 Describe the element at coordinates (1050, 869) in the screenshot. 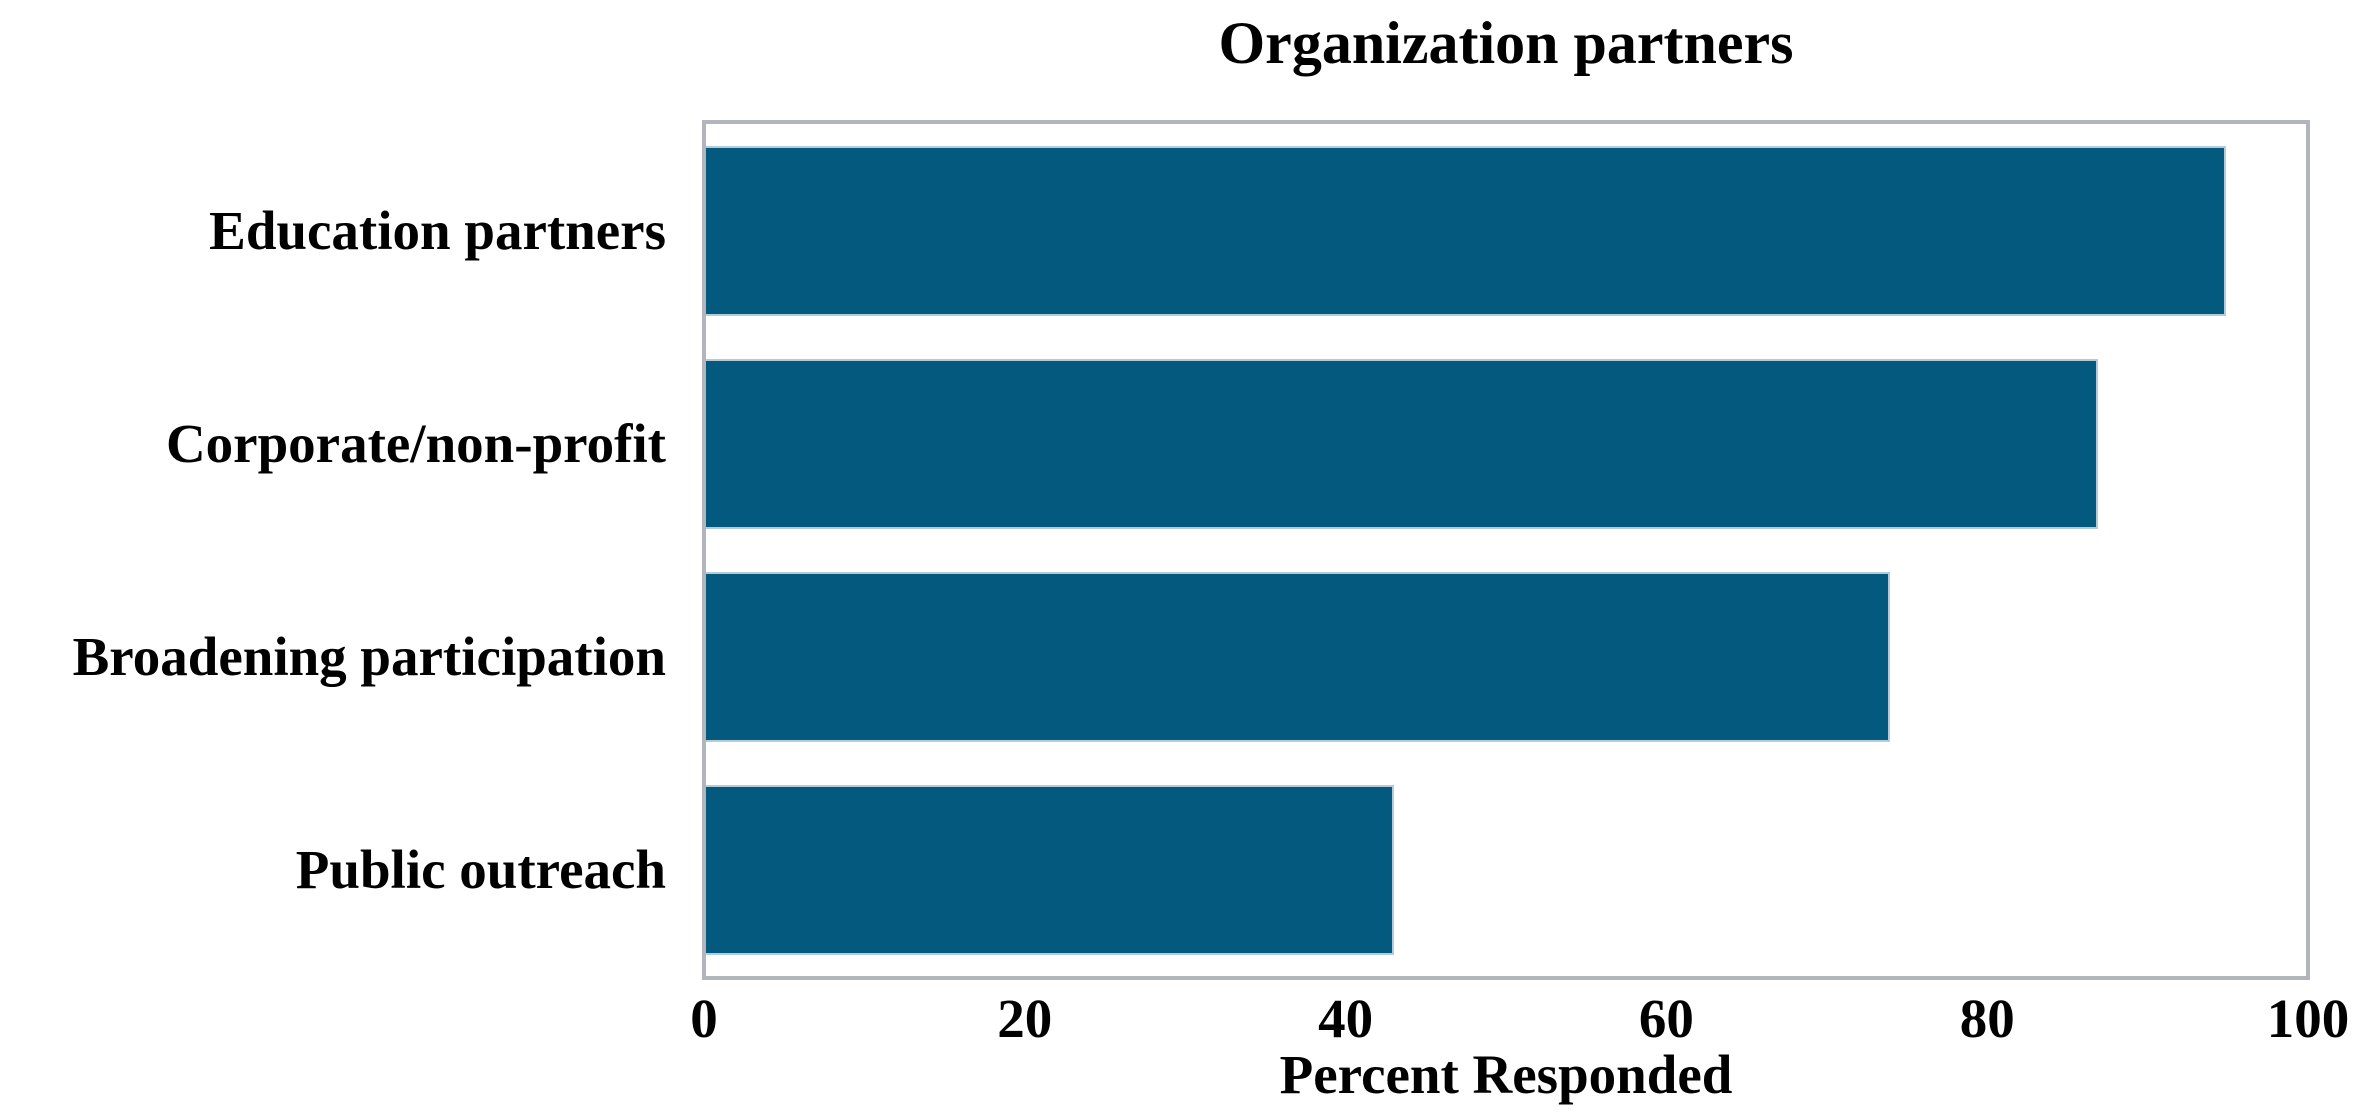

I see `bar-public-outreach` at that location.